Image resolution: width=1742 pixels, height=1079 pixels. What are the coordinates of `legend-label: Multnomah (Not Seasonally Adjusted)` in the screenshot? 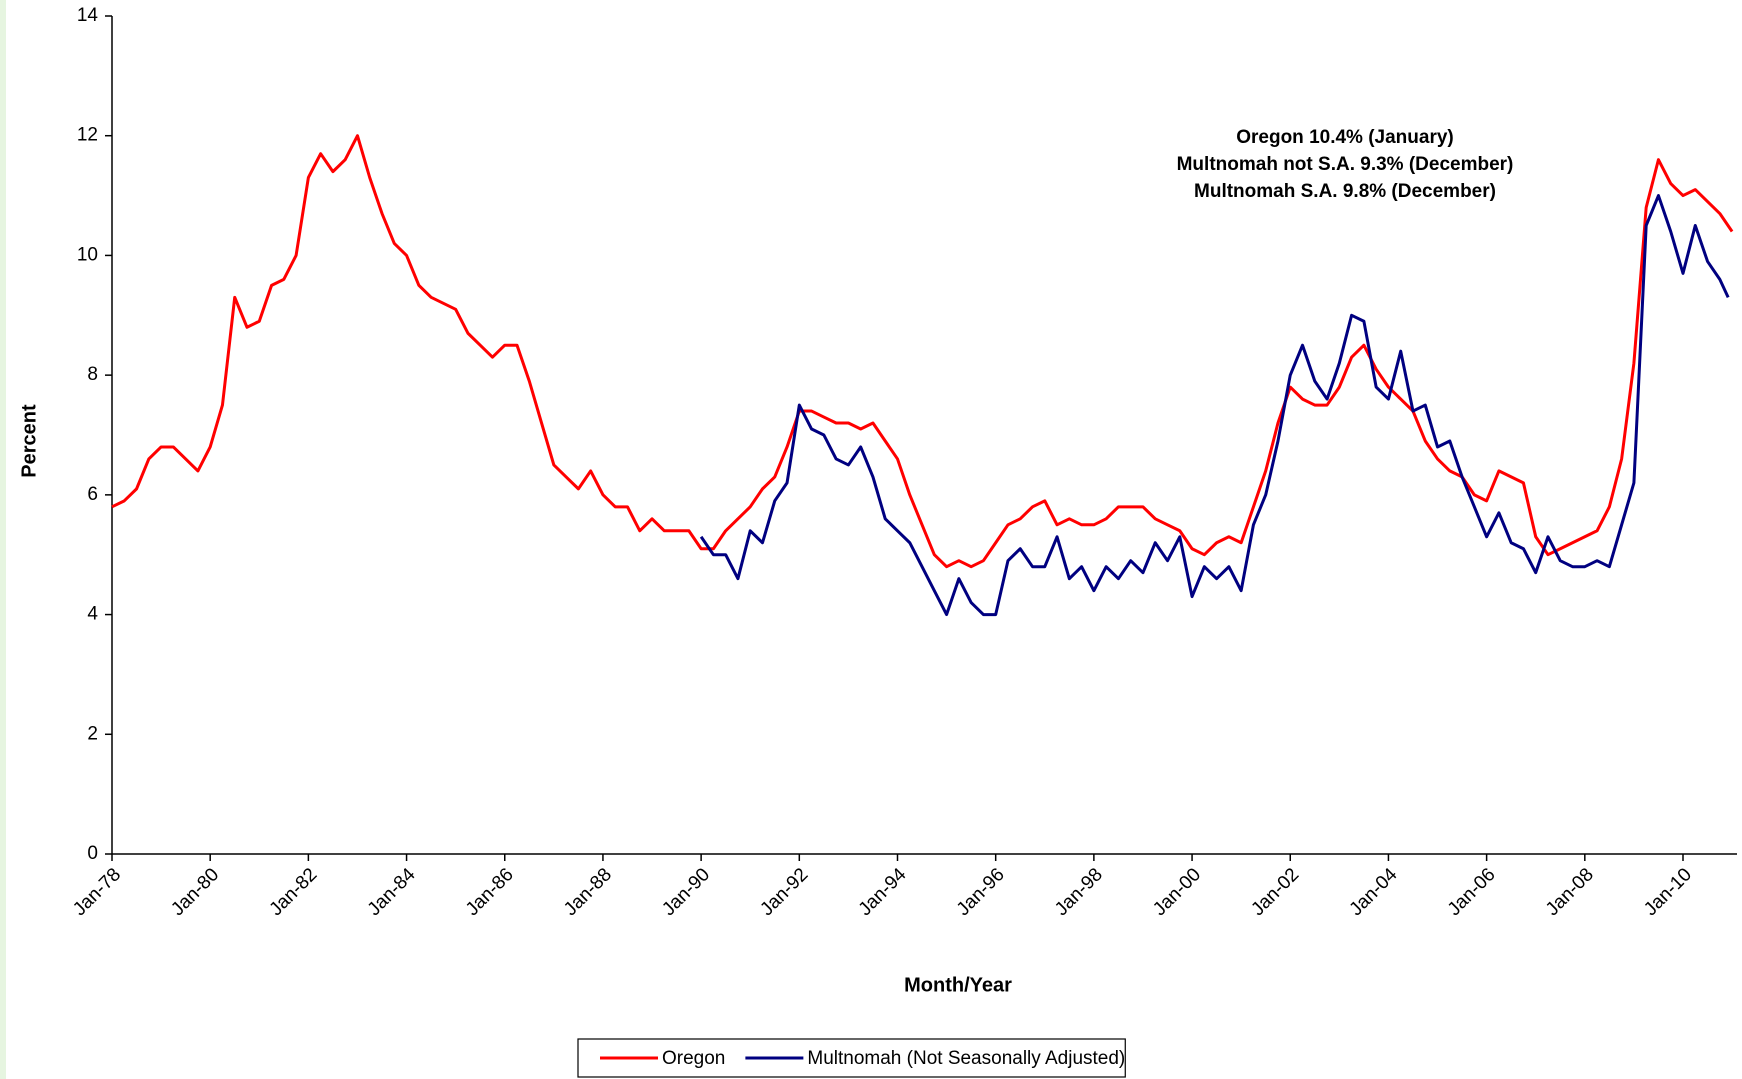 It's located at (966, 1058).